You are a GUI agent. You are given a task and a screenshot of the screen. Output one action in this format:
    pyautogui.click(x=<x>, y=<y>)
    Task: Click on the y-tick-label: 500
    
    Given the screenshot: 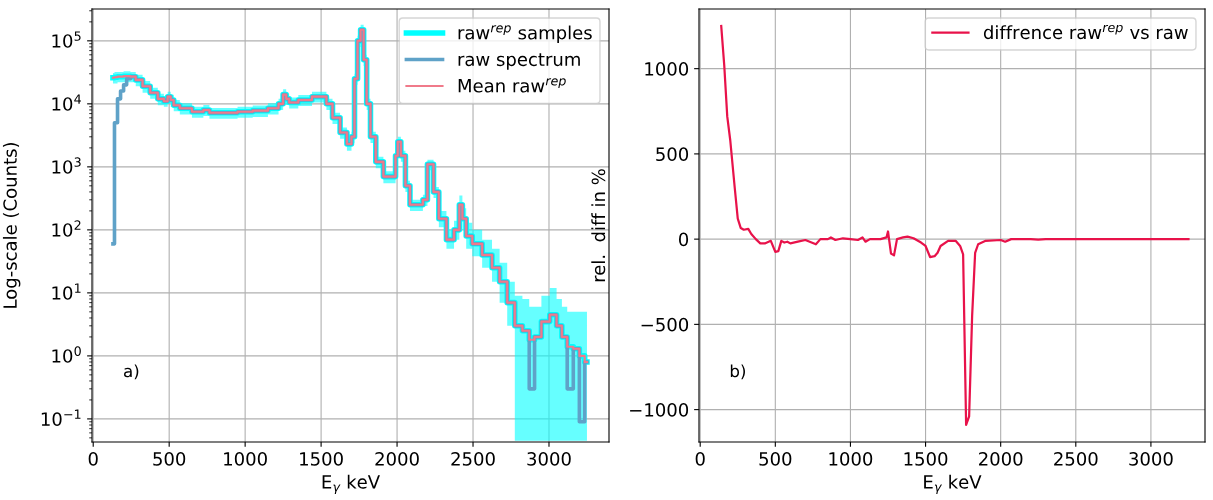 What is the action you would take?
    pyautogui.click(x=672, y=154)
    